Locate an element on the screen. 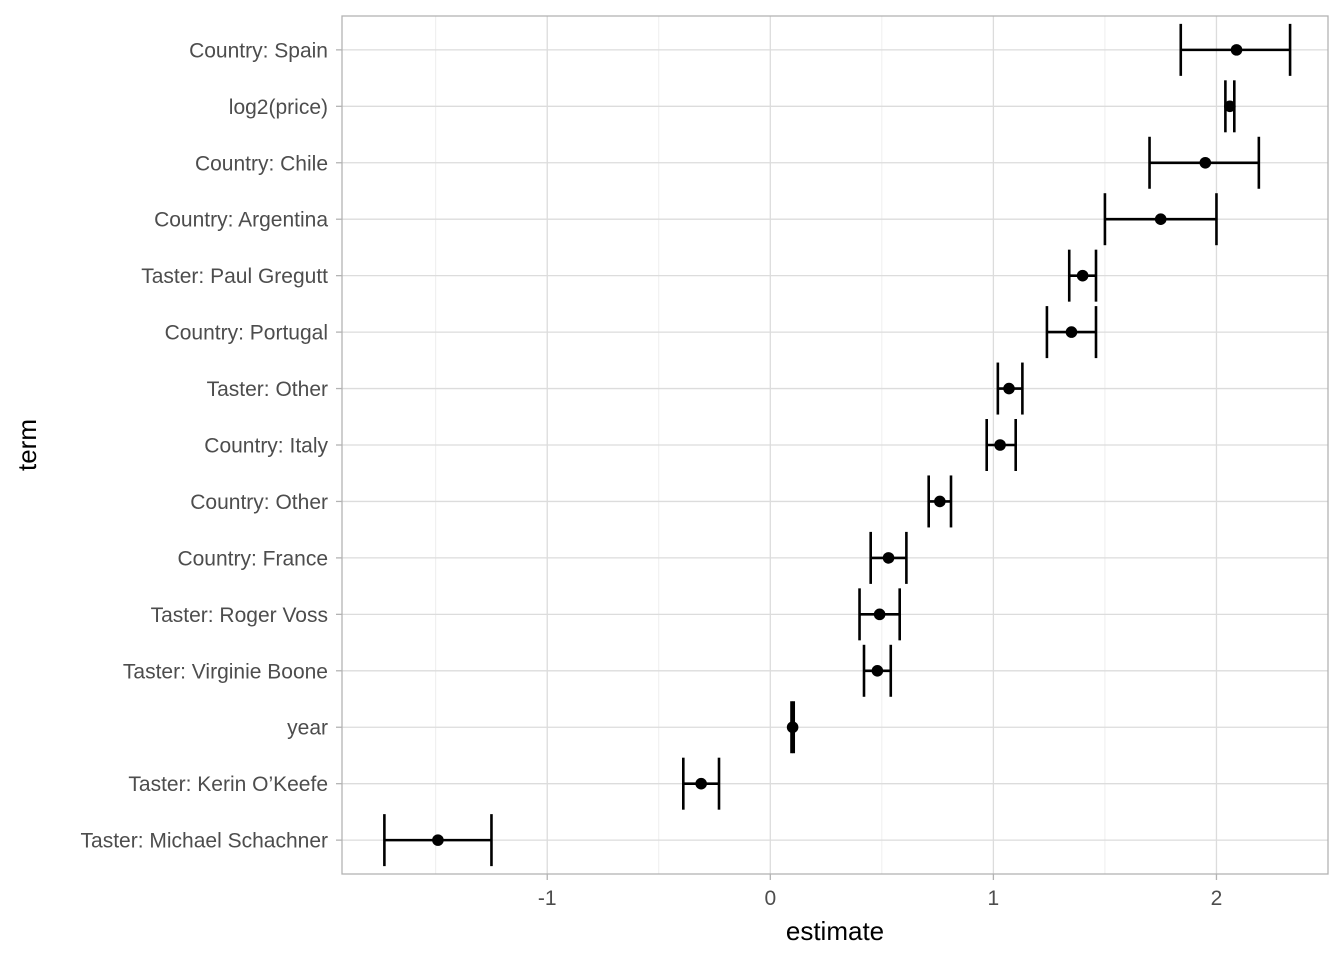  y-tick-label: Taster: Other is located at coordinates (267, 389).